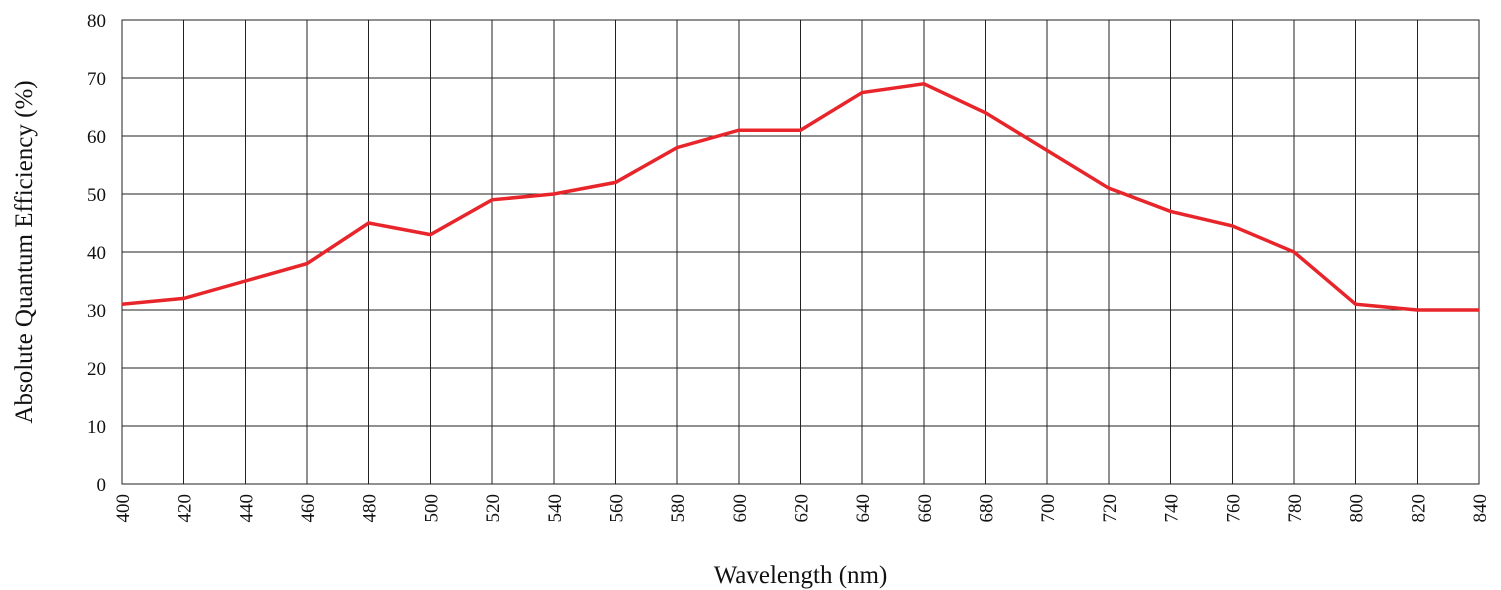 The height and width of the screenshot is (590, 1501). I want to click on x-tick-label: 400, so click(123, 508).